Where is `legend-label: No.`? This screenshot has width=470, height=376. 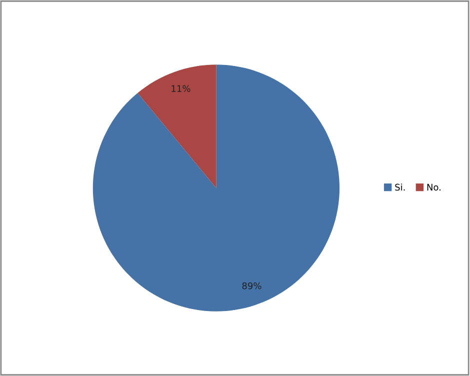
legend-label: No. is located at coordinates (433, 187).